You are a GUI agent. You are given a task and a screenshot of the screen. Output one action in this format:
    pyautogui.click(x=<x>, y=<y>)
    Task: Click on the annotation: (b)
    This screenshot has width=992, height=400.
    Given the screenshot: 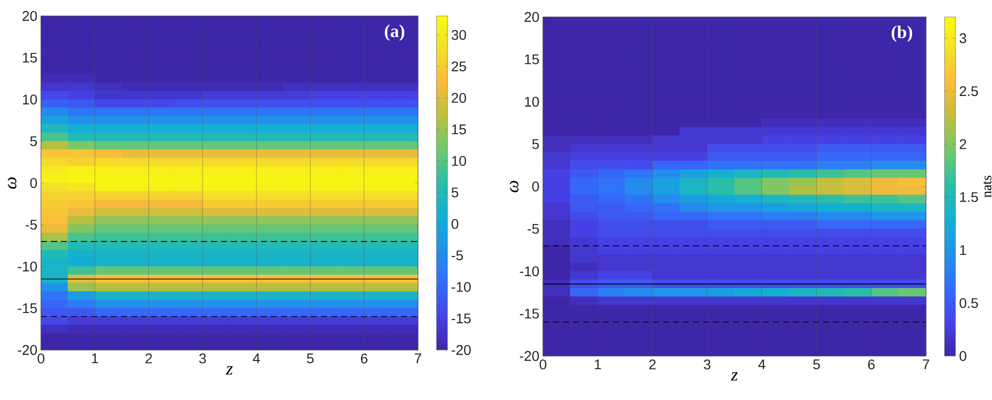 What is the action you would take?
    pyautogui.click(x=902, y=34)
    